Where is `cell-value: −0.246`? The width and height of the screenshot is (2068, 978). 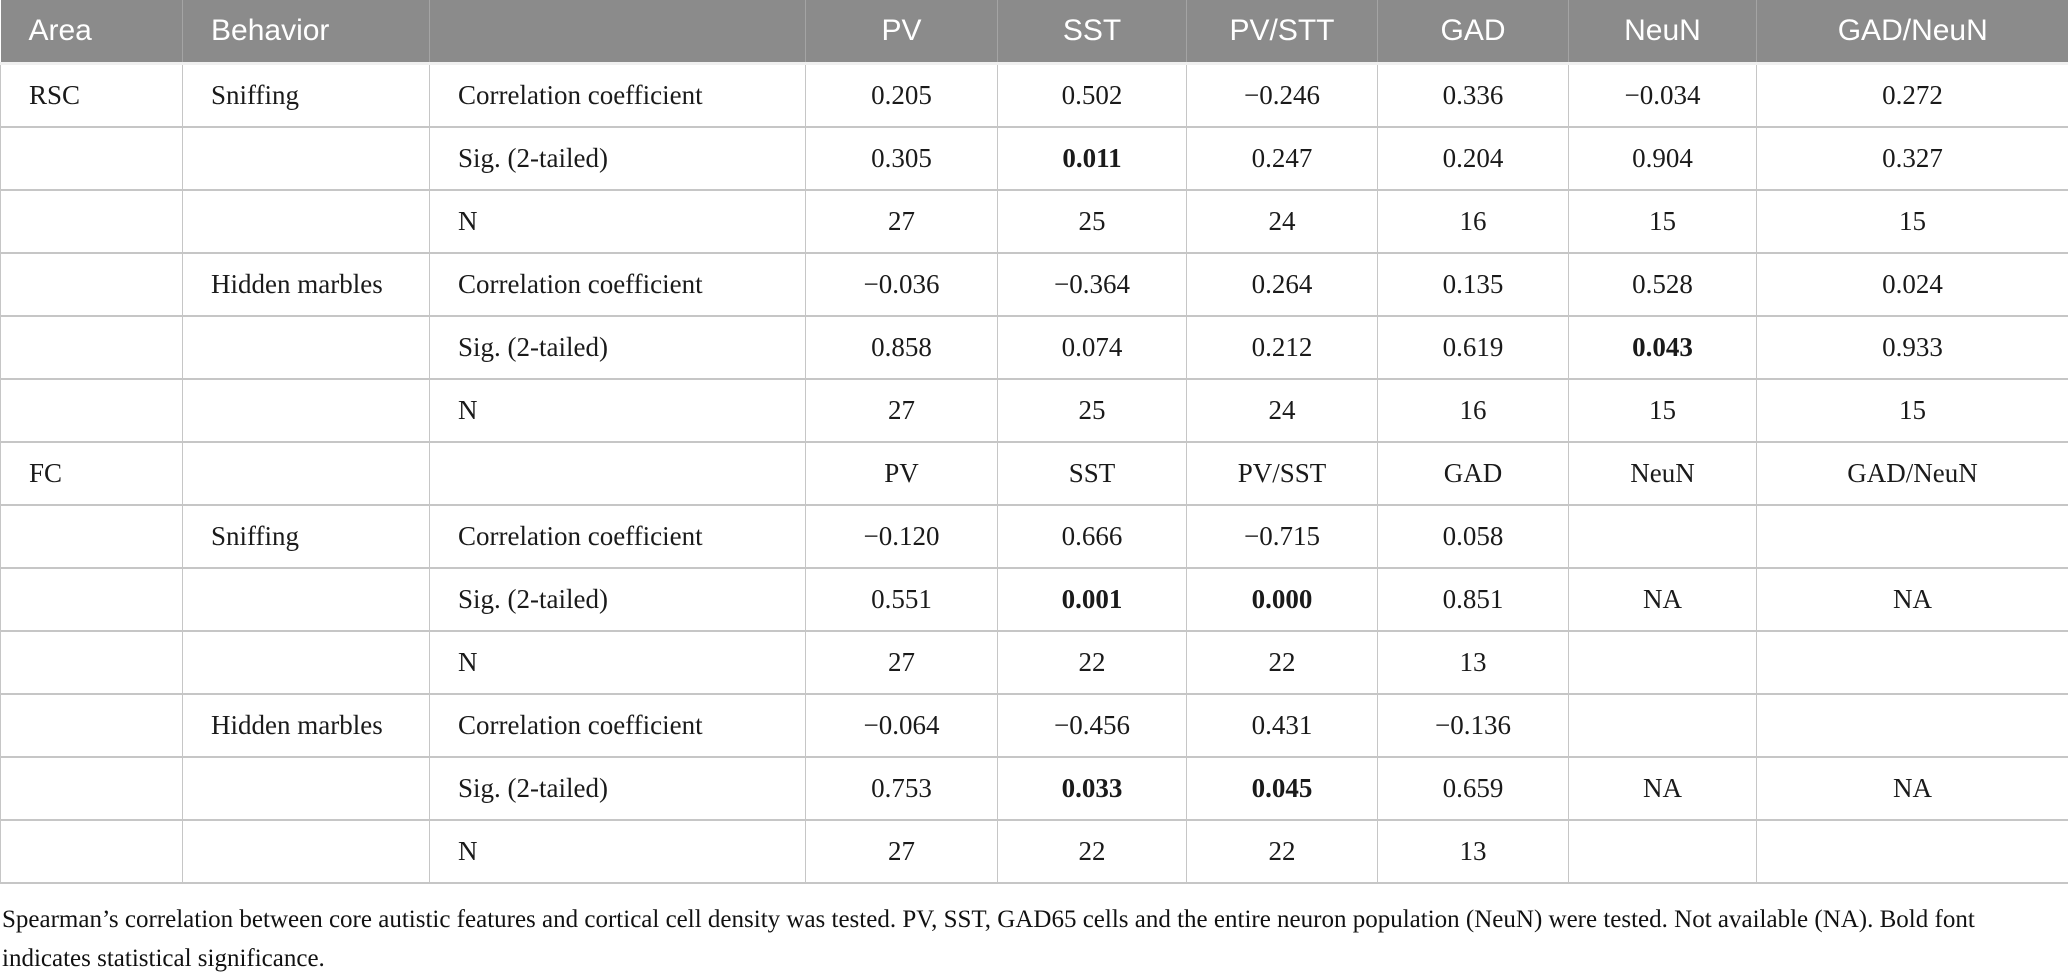 cell-value: −0.246 is located at coordinates (1282, 96).